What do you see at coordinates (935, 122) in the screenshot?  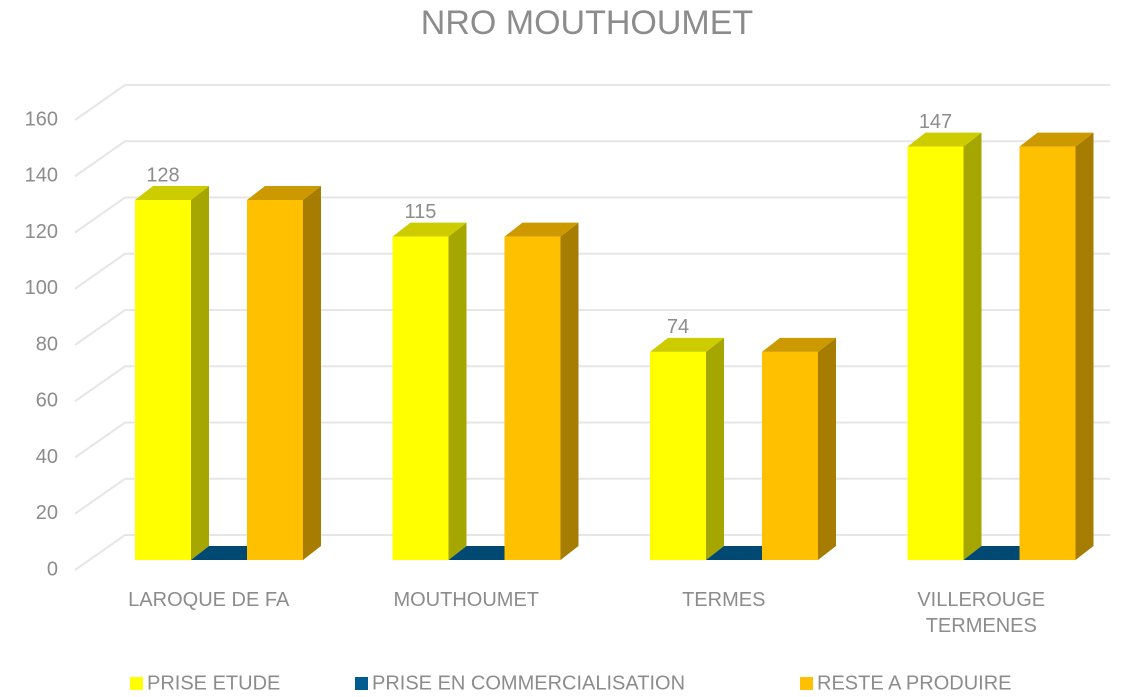 I see `data-label: 147` at bounding box center [935, 122].